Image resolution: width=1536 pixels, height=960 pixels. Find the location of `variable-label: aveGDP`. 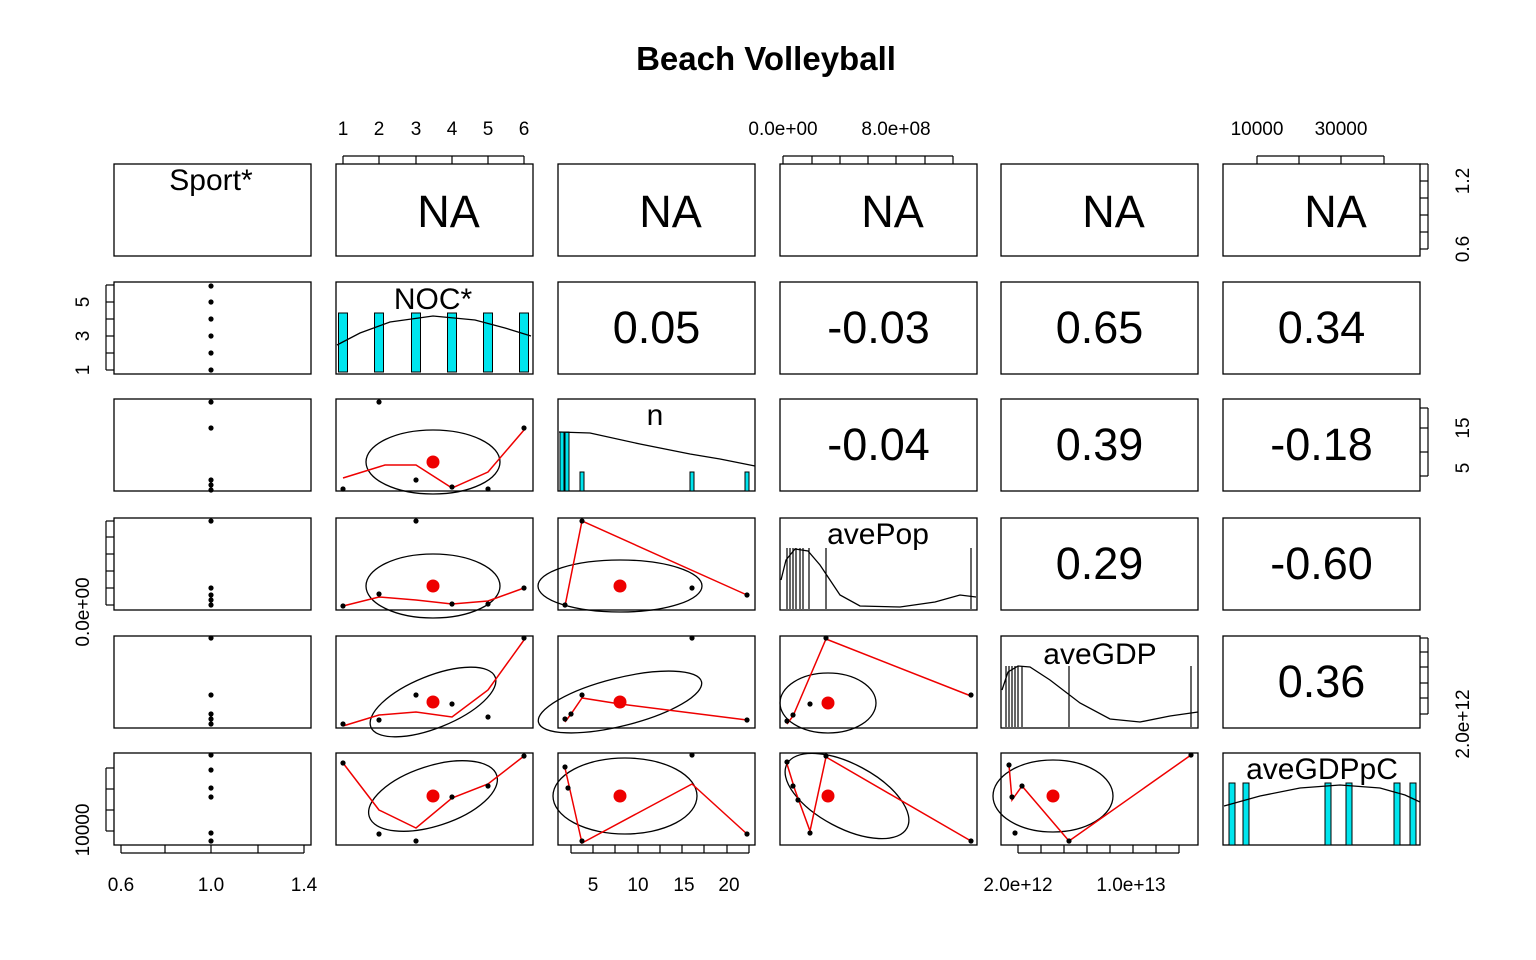

variable-label: aveGDP is located at coordinates (1099, 654).